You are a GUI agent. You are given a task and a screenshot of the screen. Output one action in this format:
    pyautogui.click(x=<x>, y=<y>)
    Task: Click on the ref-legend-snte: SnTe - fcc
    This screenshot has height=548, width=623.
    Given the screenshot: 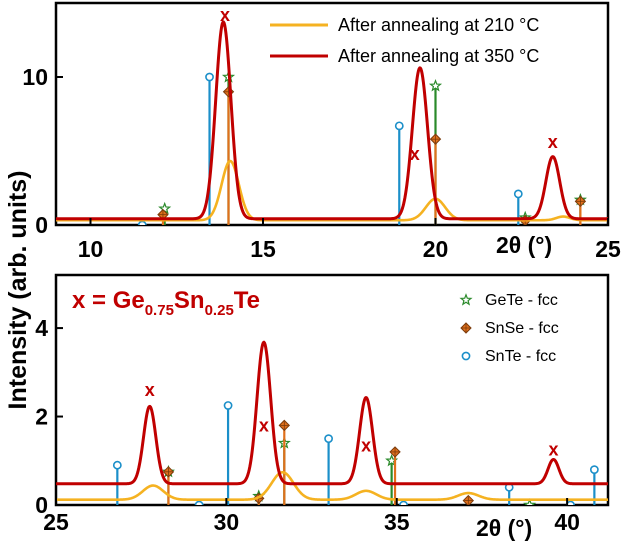 What is the action you would take?
    pyautogui.click(x=520, y=356)
    